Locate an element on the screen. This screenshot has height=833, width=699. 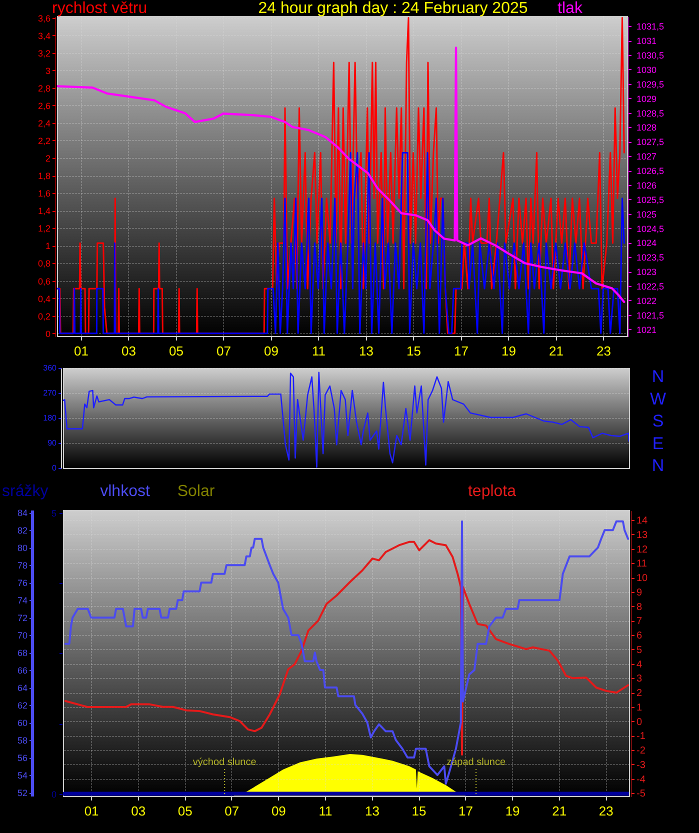
y2-tick-label: 1021,5 is located at coordinates (650, 315).